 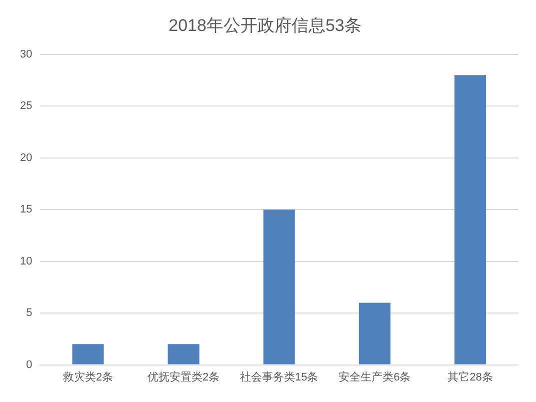 What do you see at coordinates (26, 158) in the screenshot?
I see `y-tick-label: 20` at bounding box center [26, 158].